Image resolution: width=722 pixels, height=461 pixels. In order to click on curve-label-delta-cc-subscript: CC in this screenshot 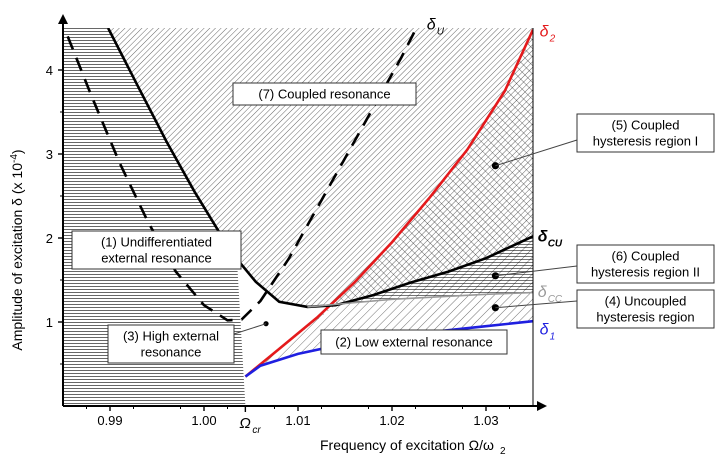, I will do `click(555, 299)`.